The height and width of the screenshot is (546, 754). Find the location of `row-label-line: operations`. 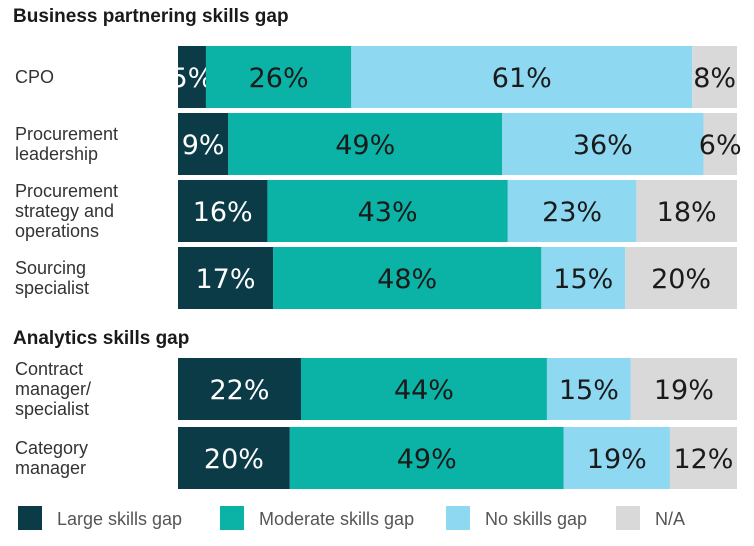

row-label-line: operations is located at coordinates (57, 231).